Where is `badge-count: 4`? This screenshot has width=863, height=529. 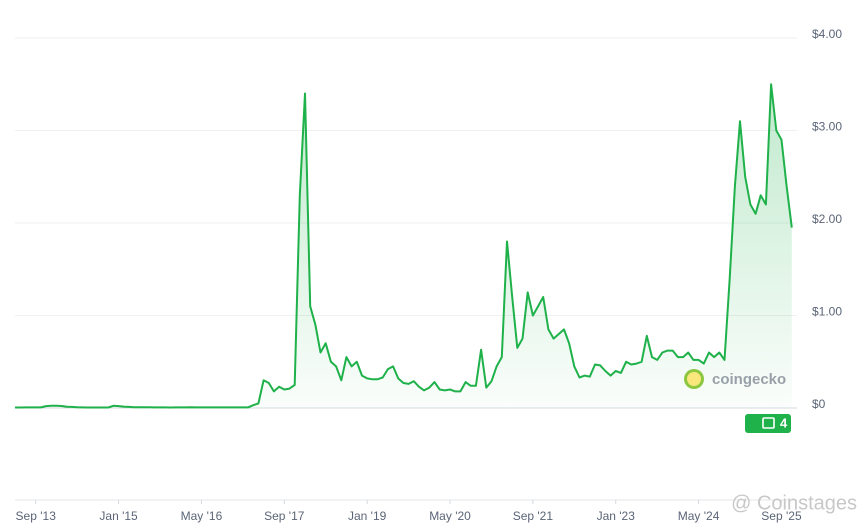
badge-count: 4 is located at coordinates (784, 422).